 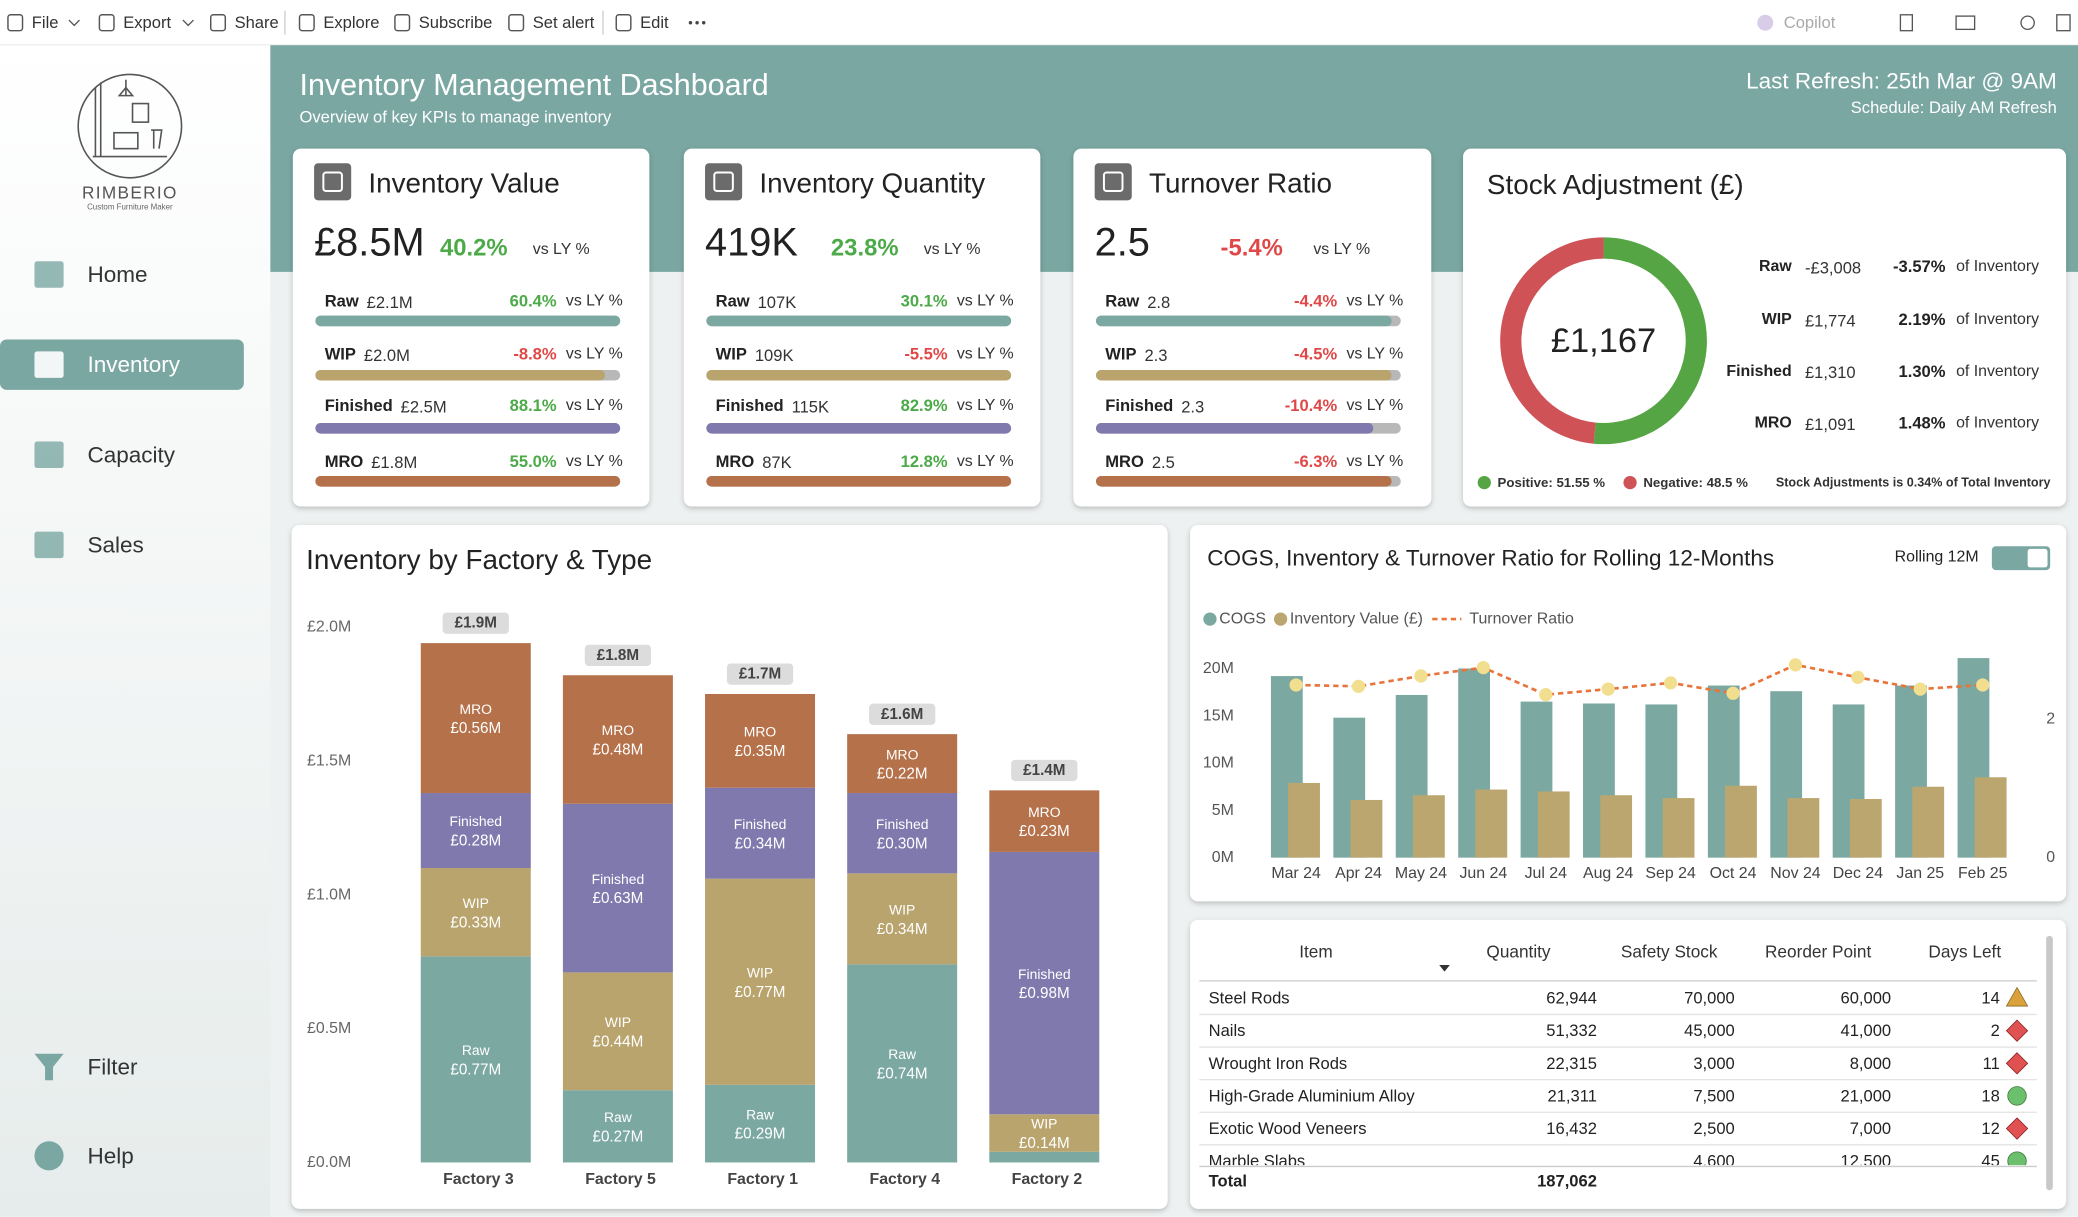 What do you see at coordinates (762, 1179) in the screenshot?
I see `x-tick-label: Factory 1` at bounding box center [762, 1179].